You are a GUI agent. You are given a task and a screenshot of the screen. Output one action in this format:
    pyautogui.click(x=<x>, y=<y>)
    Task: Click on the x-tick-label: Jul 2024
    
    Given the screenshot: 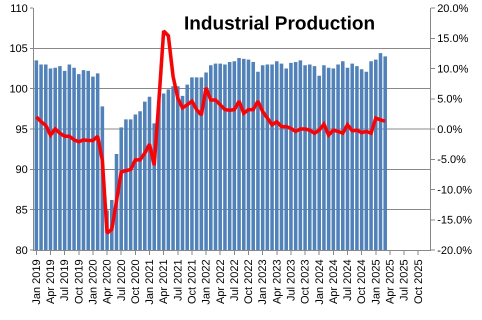 What is the action you would take?
    pyautogui.click(x=348, y=280)
    